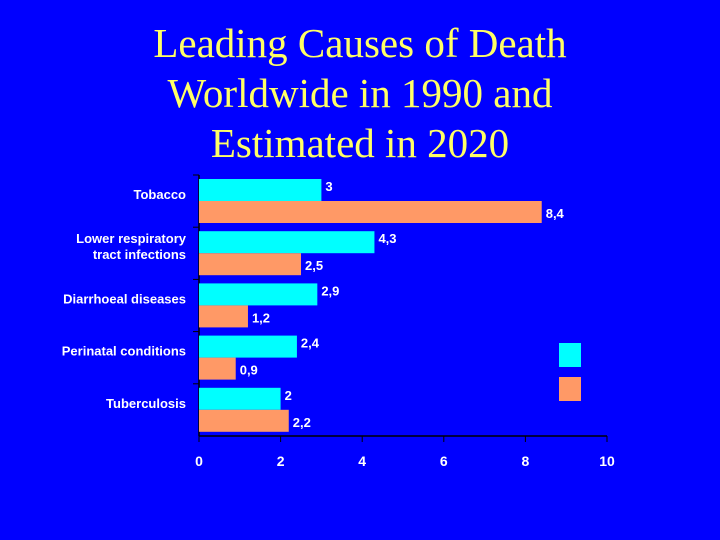 This screenshot has height=540, width=720. Describe the element at coordinates (555, 213) in the screenshot. I see `bar-value-label: 8,4` at that location.